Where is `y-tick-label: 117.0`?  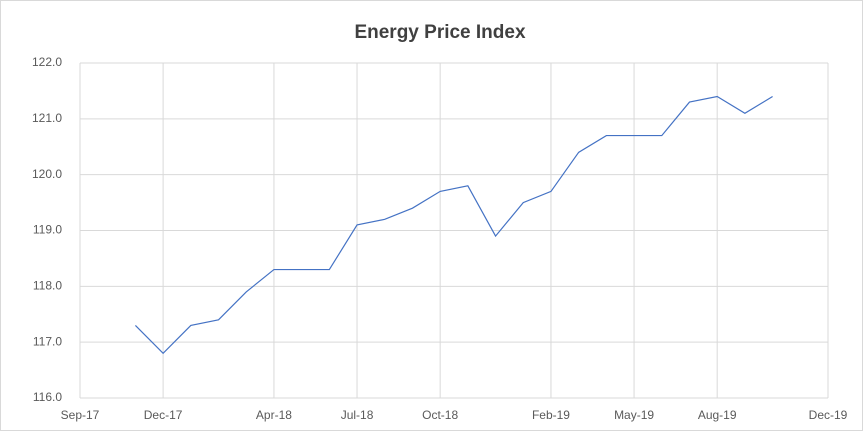 y-tick-label: 117.0 is located at coordinates (47, 341).